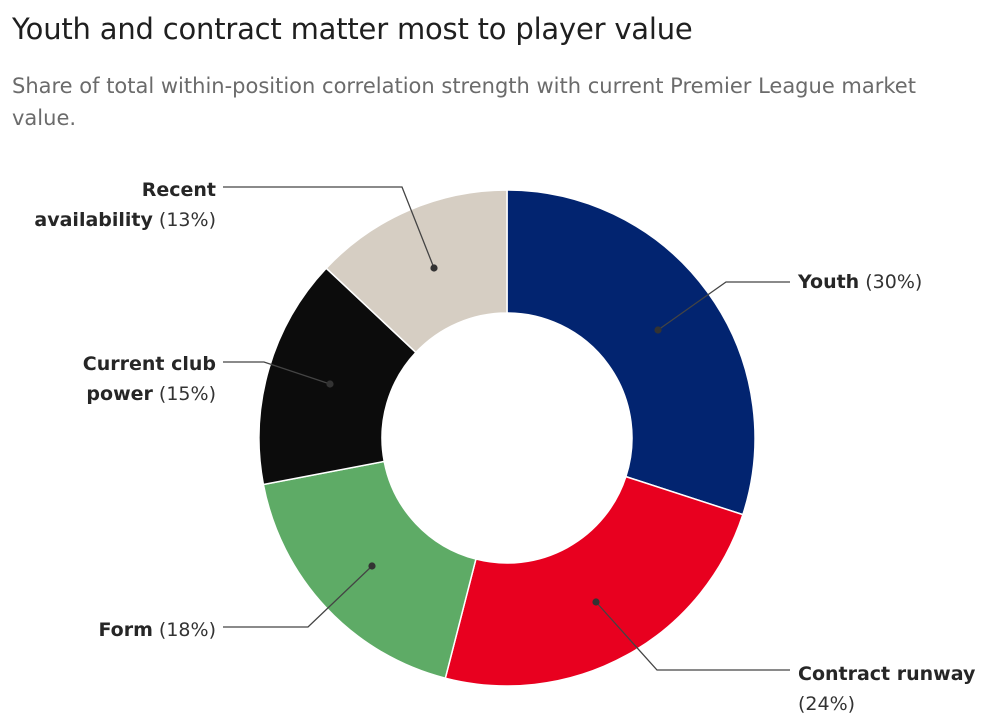 The image size is (1000, 721). What do you see at coordinates (149, 364) in the screenshot?
I see `label-name-current-club-power: Current club` at bounding box center [149, 364].